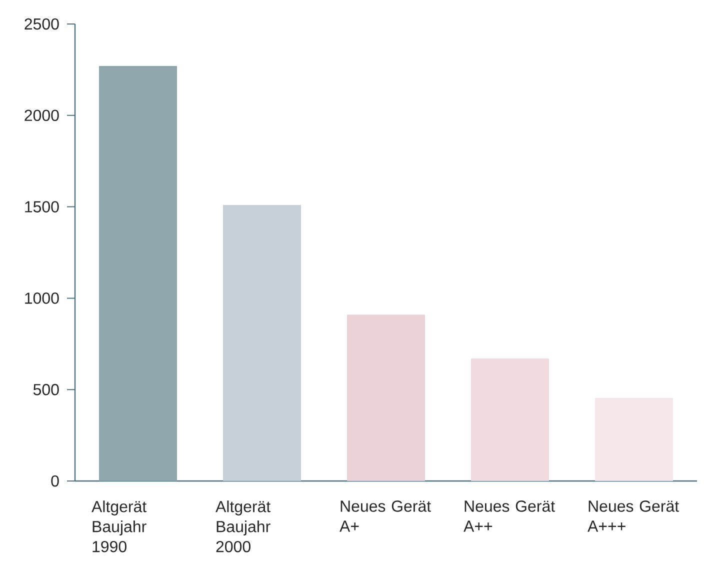 Image resolution: width=710 pixels, height=564 pixels. What do you see at coordinates (509, 516) in the screenshot?
I see `x-tick-label: Neues Gerät A++` at bounding box center [509, 516].